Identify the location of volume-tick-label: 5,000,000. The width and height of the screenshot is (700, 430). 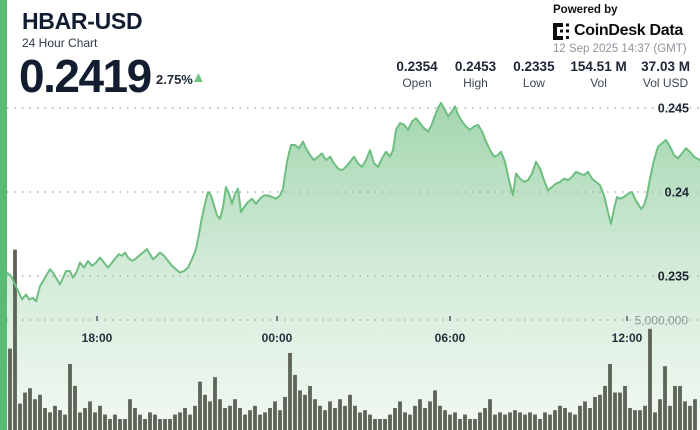
(662, 321).